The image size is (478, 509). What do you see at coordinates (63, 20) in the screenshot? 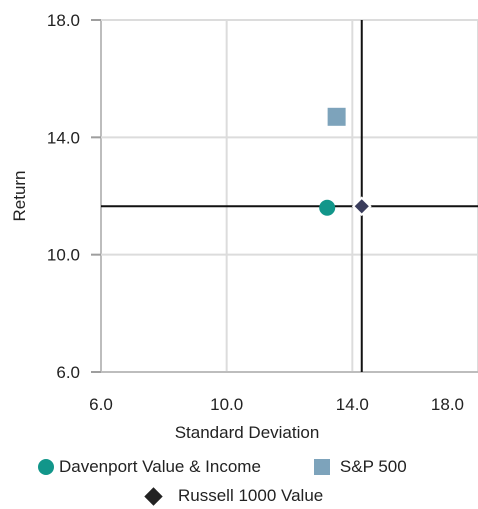
I see `y-tick-label: 18.0` at bounding box center [63, 20].